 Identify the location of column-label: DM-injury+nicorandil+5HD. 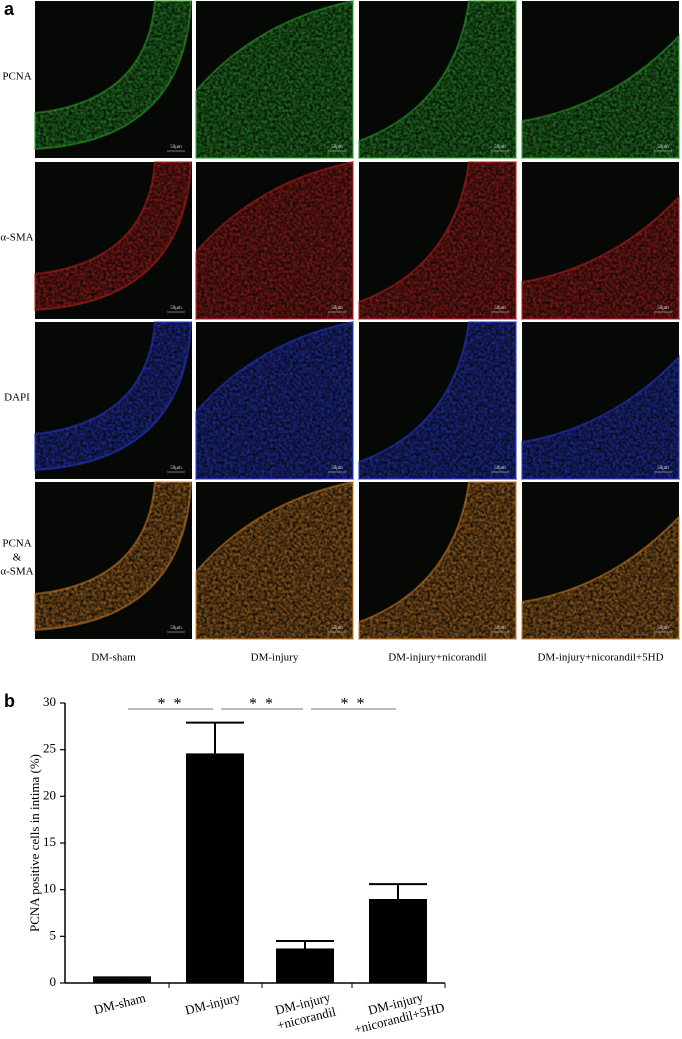
(600, 658).